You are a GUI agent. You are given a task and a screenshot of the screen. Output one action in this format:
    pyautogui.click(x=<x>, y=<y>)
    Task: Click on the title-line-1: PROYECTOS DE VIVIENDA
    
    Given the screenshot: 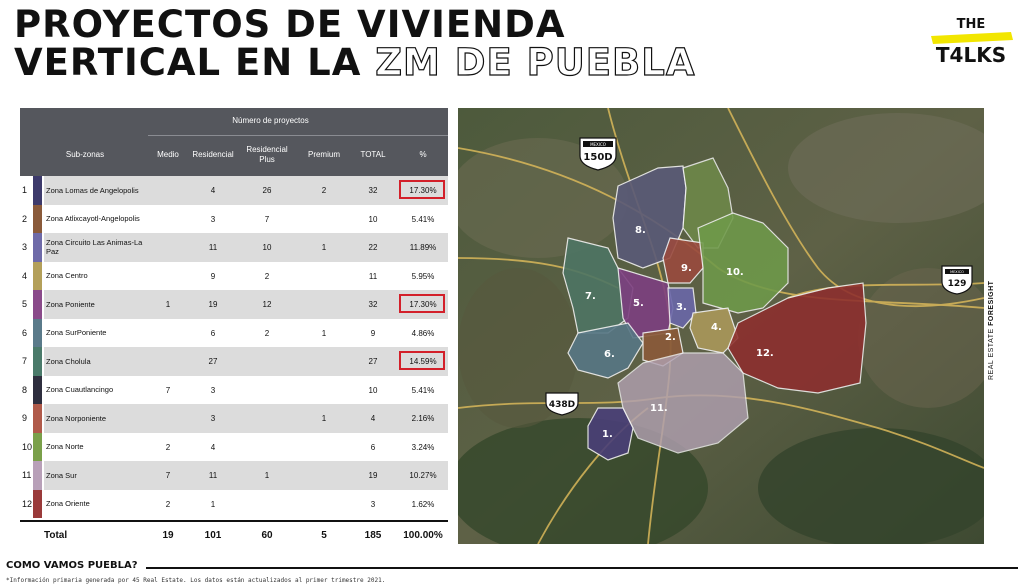 What is the action you would take?
    pyautogui.click(x=290, y=24)
    